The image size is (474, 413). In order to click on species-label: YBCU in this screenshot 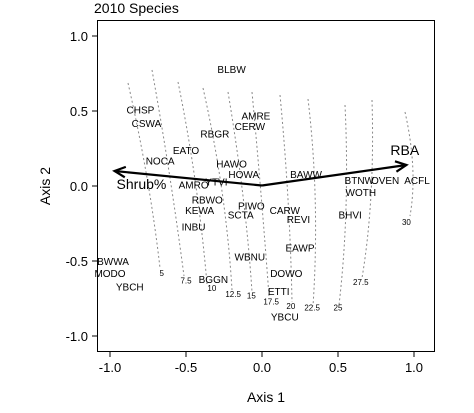, I will do `click(285, 318)`.